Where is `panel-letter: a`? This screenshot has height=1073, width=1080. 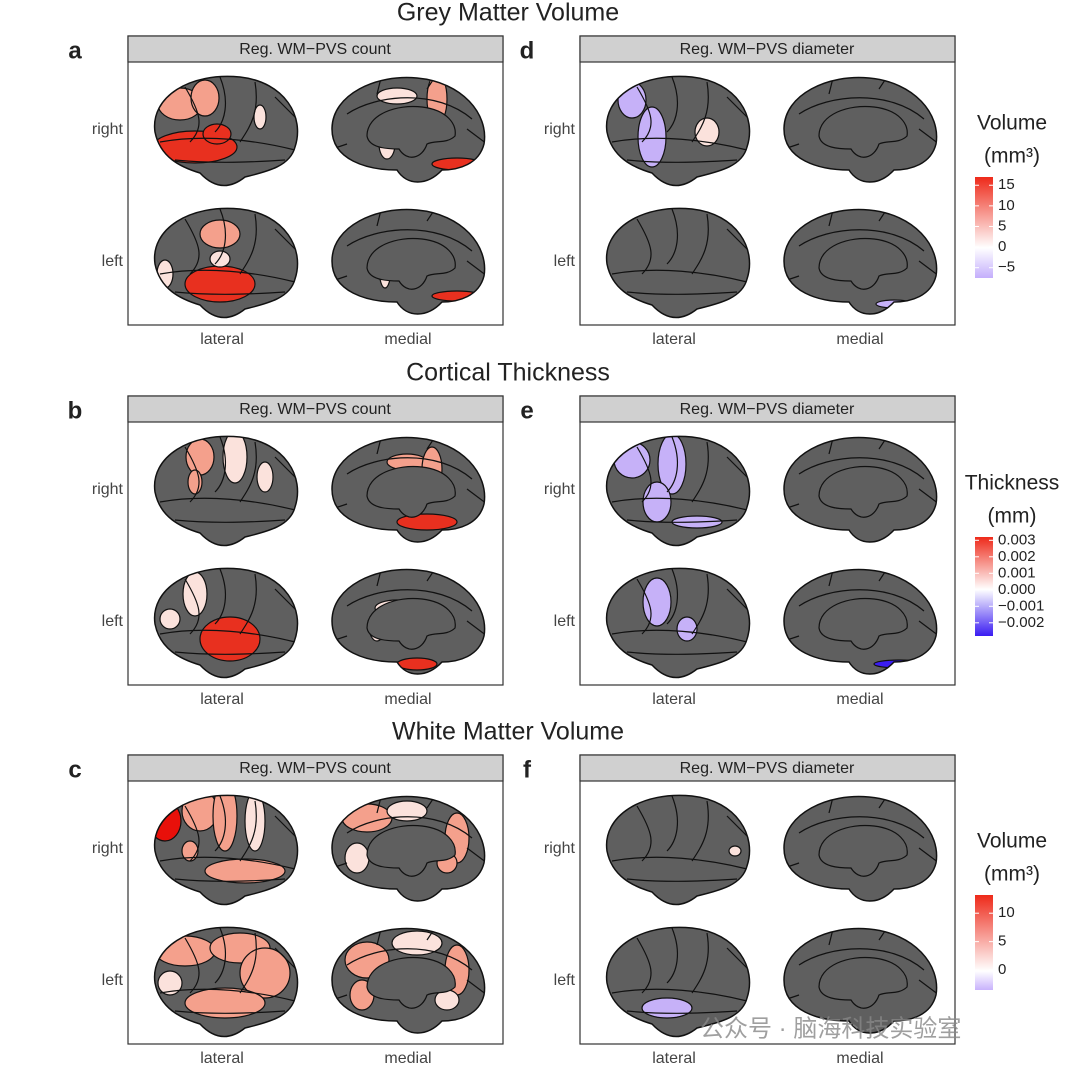 panel-letter: a is located at coordinates (75, 50).